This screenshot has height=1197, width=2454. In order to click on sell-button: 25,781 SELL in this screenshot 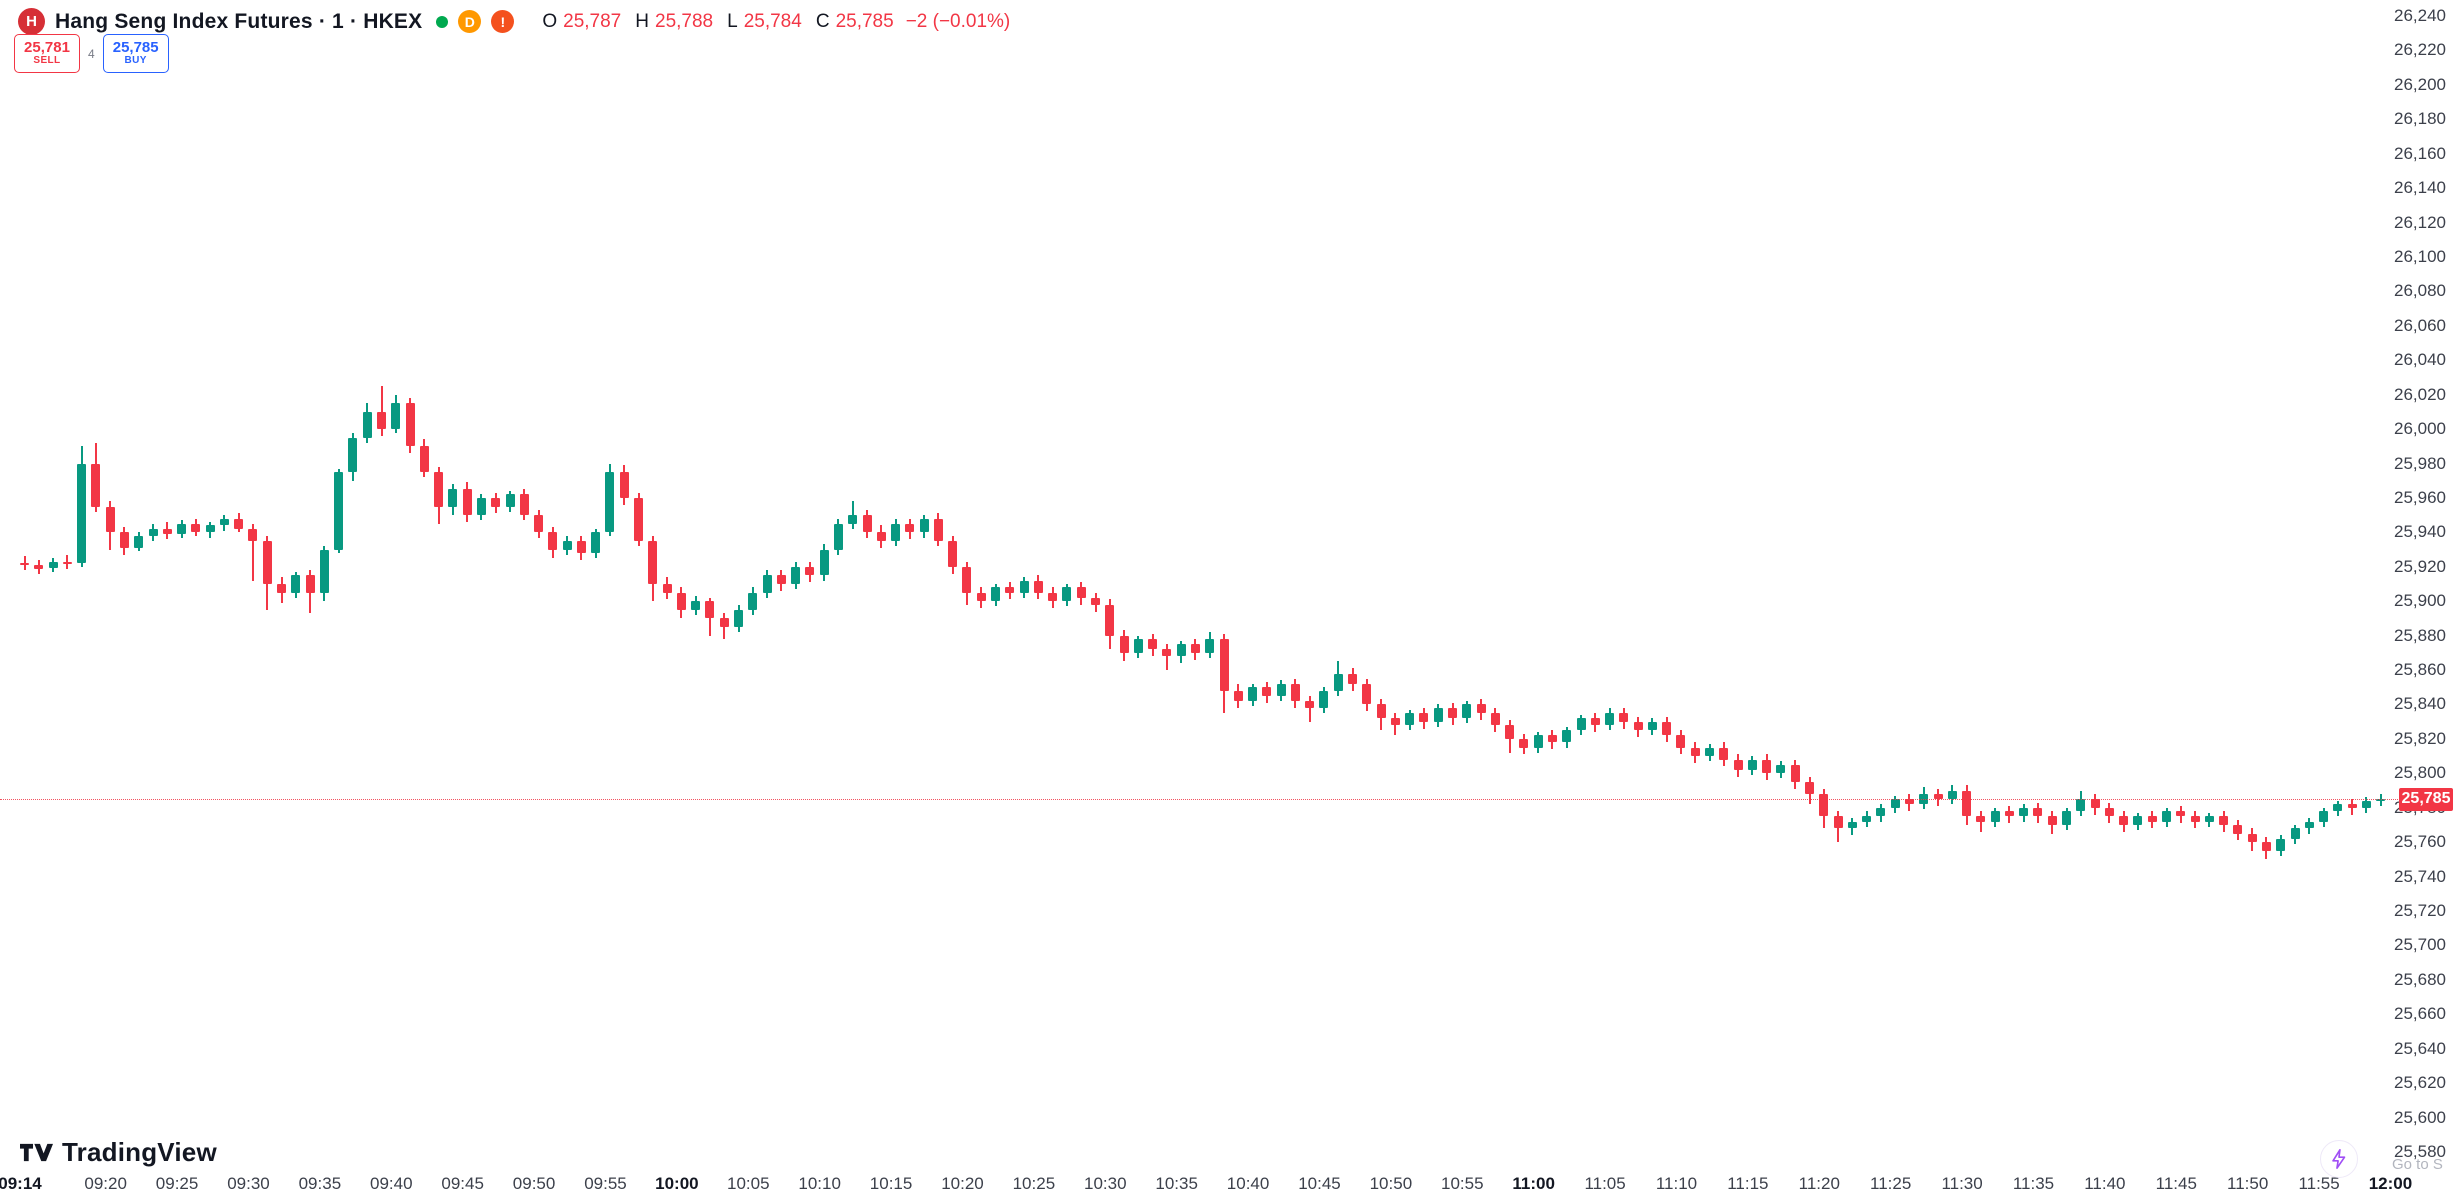, I will do `click(47, 53)`.